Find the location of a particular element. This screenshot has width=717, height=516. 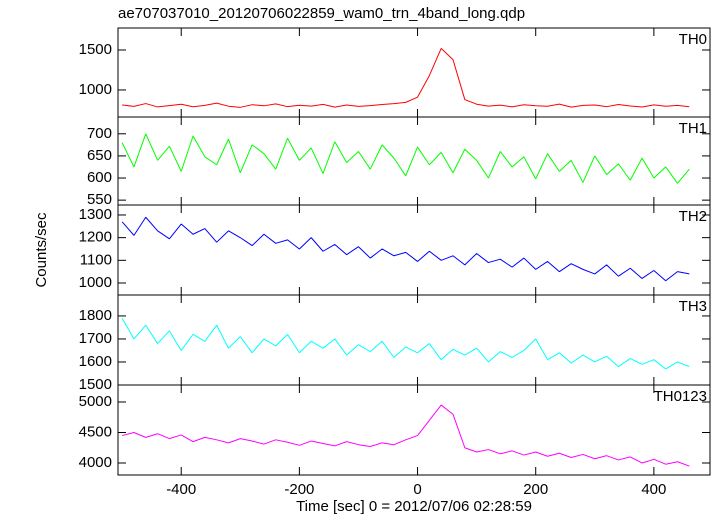

x-tick-label: 200 is located at coordinates (535, 489).